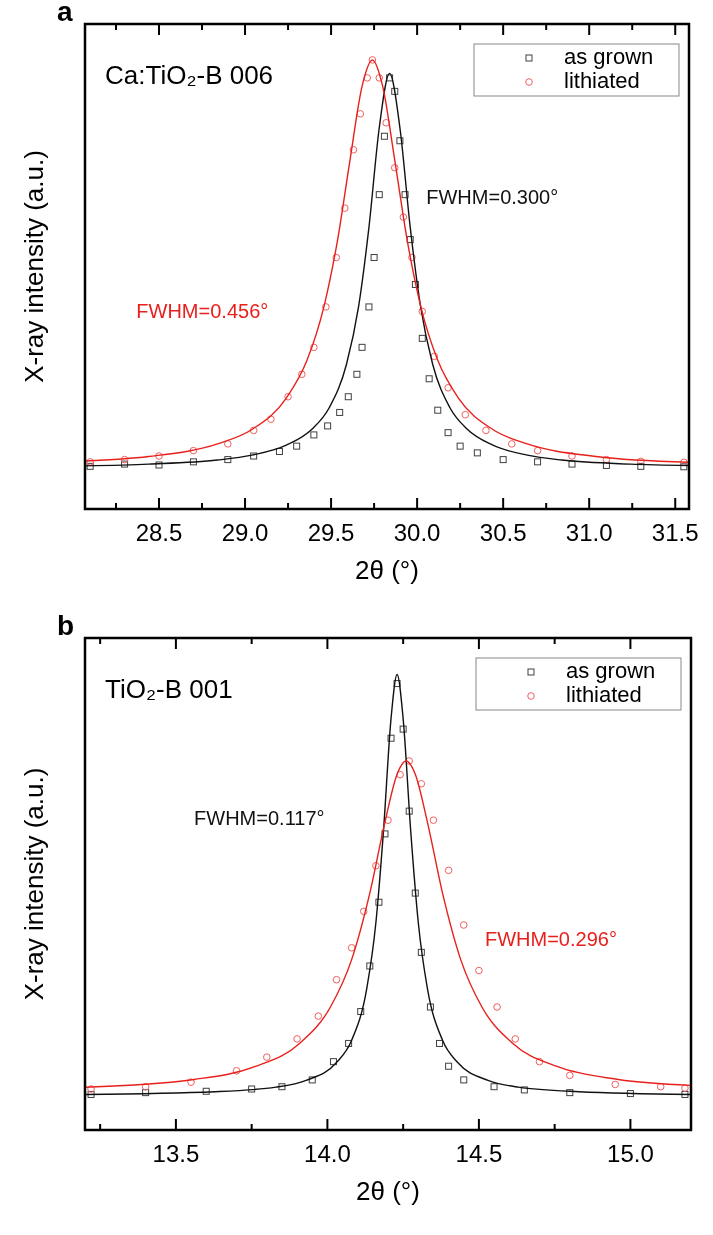 This screenshot has width=713, height=1235. What do you see at coordinates (327, 1153) in the screenshot?
I see `x-tick-label: 14.0` at bounding box center [327, 1153].